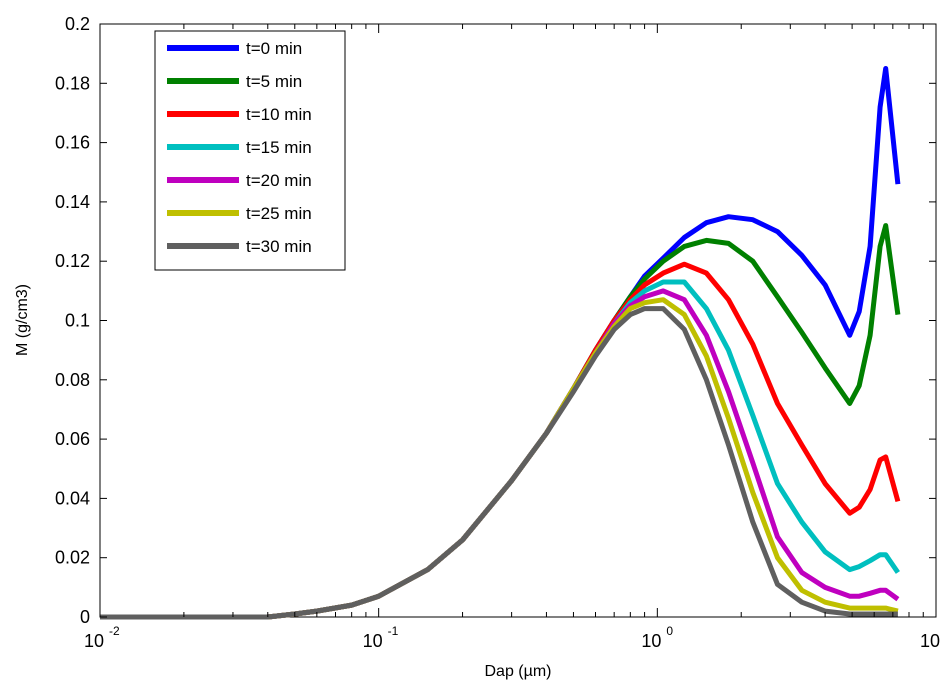 The height and width of the screenshot is (686, 943). What do you see at coordinates (72, 558) in the screenshot?
I see `y-tick-label: 0.02` at bounding box center [72, 558].